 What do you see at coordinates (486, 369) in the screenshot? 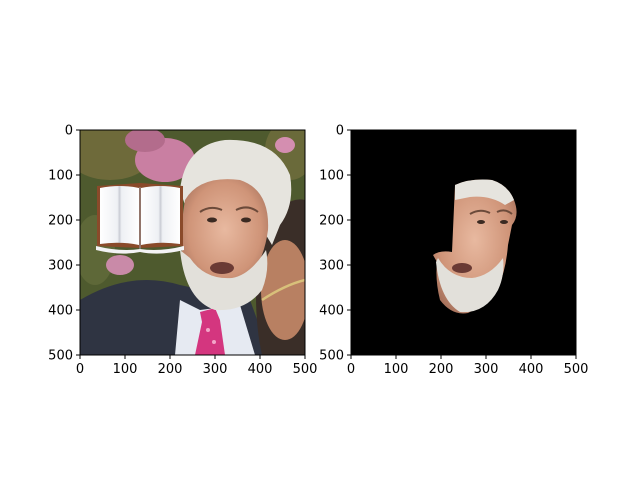
I see `right-x-tick-label: 300` at bounding box center [486, 369].